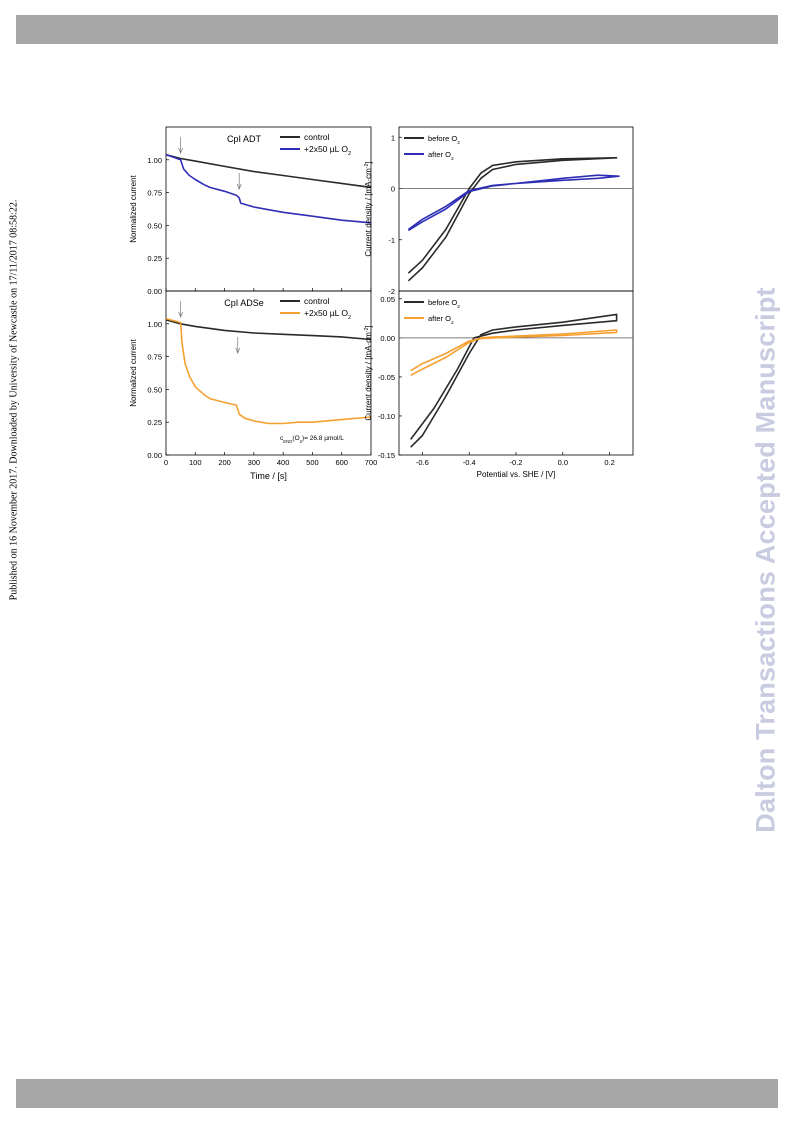  What do you see at coordinates (154, 193) in the screenshot?
I see `adt-time-y-tick-label: 0.75` at bounding box center [154, 193].